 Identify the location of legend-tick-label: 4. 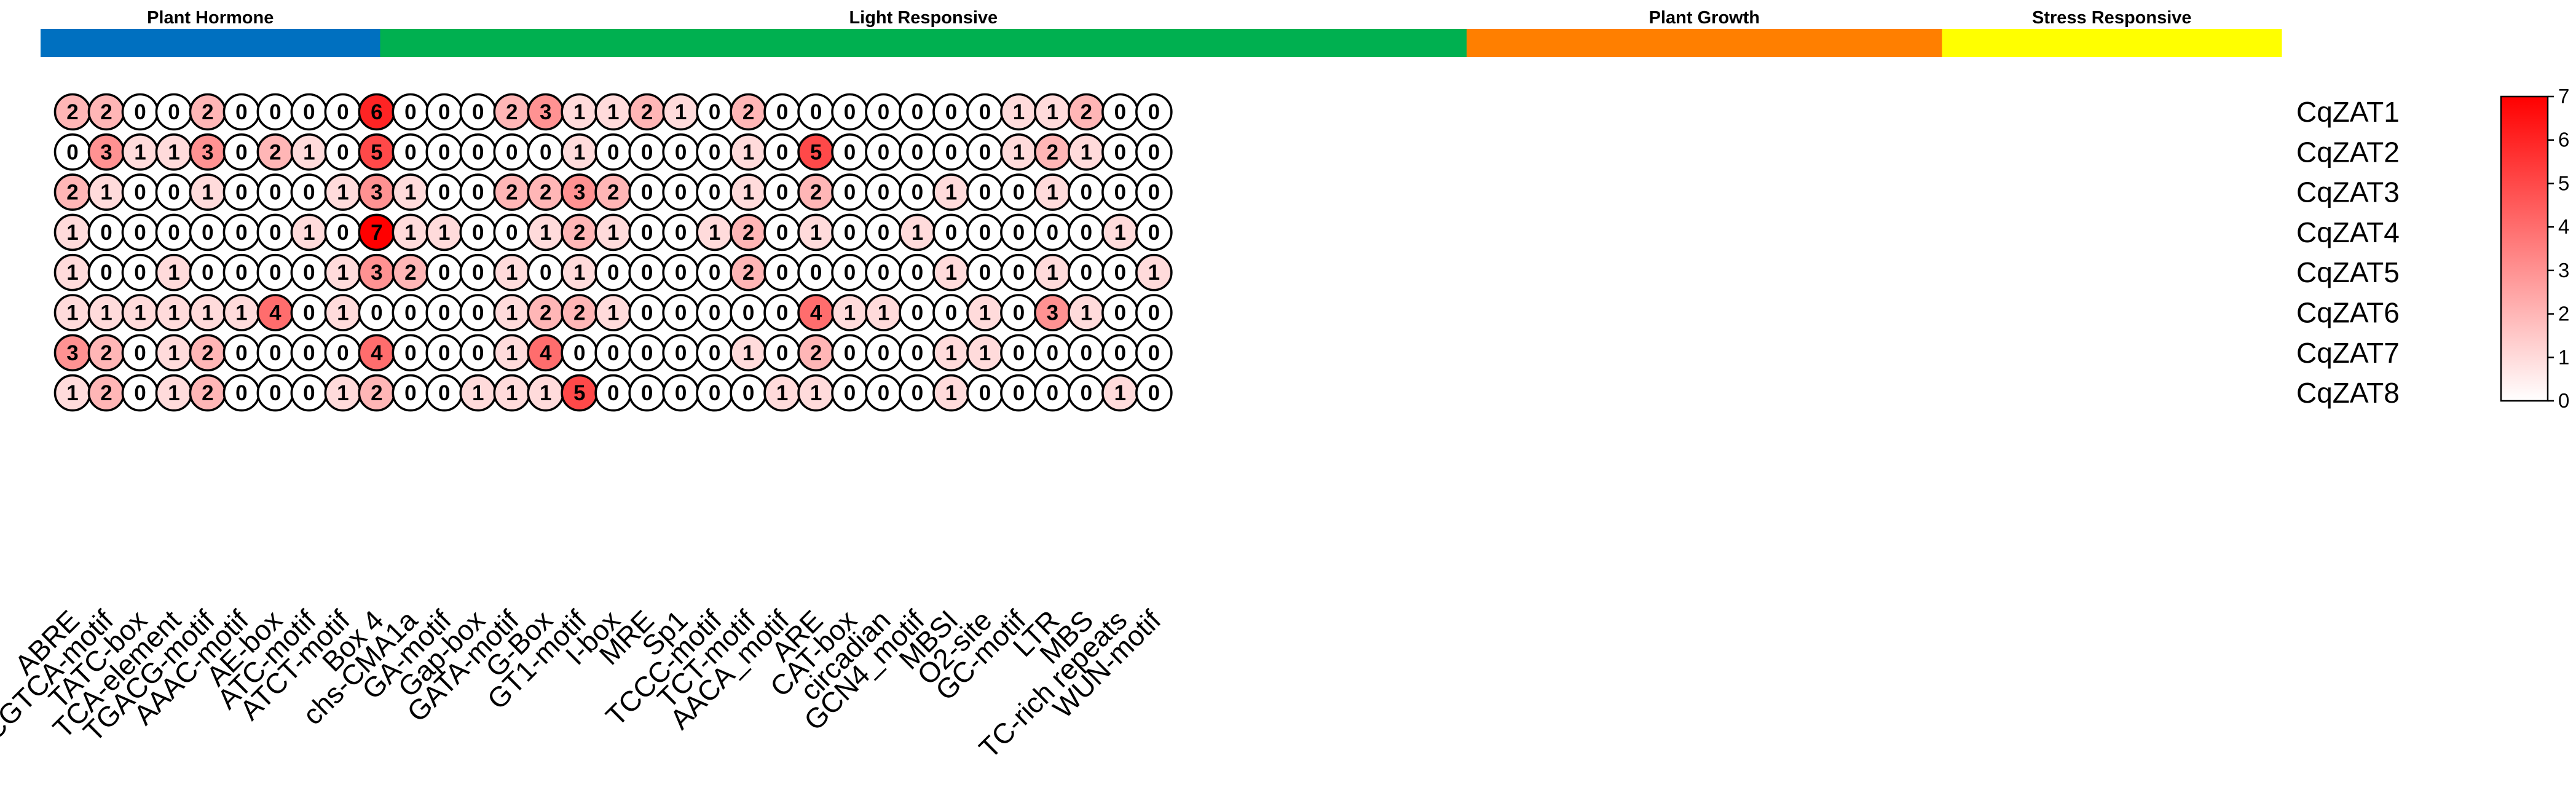
(2564, 227).